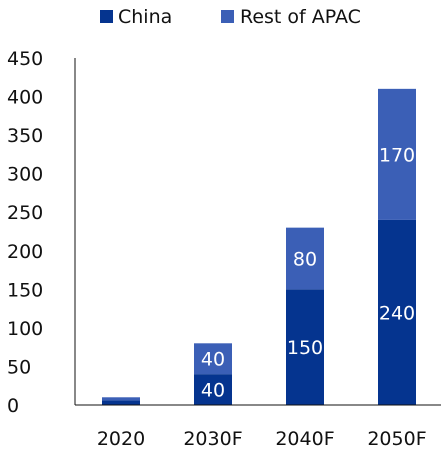 The height and width of the screenshot is (455, 441). I want to click on x-category-label: 2030F, so click(212, 439).